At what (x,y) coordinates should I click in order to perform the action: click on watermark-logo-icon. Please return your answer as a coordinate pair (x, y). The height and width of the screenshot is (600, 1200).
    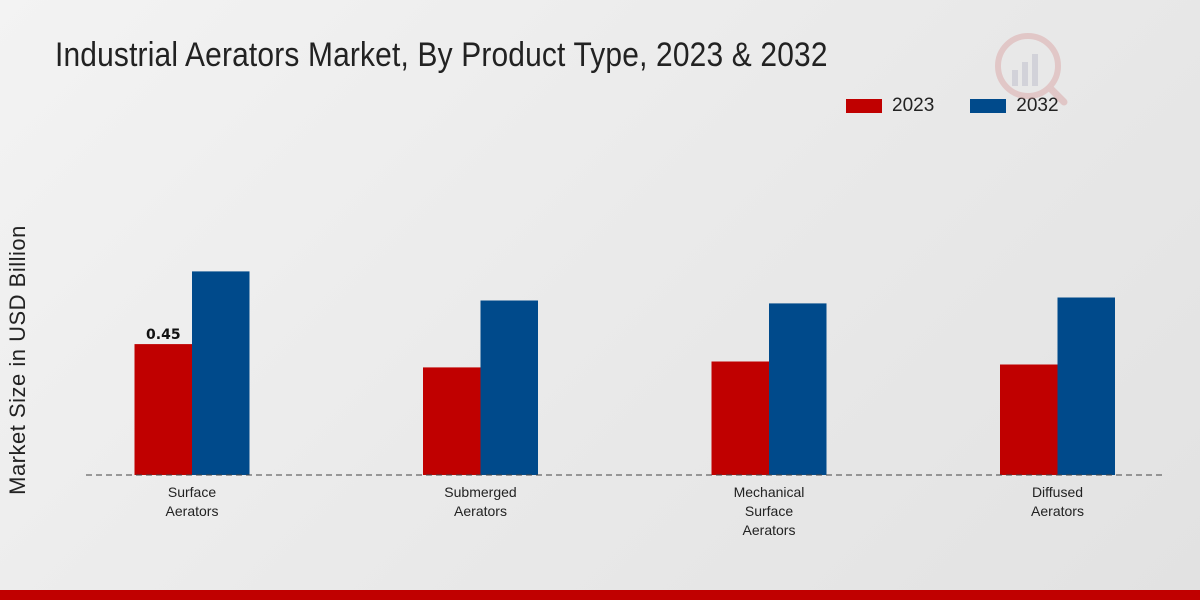
    Looking at the image, I should click on (1031, 69).